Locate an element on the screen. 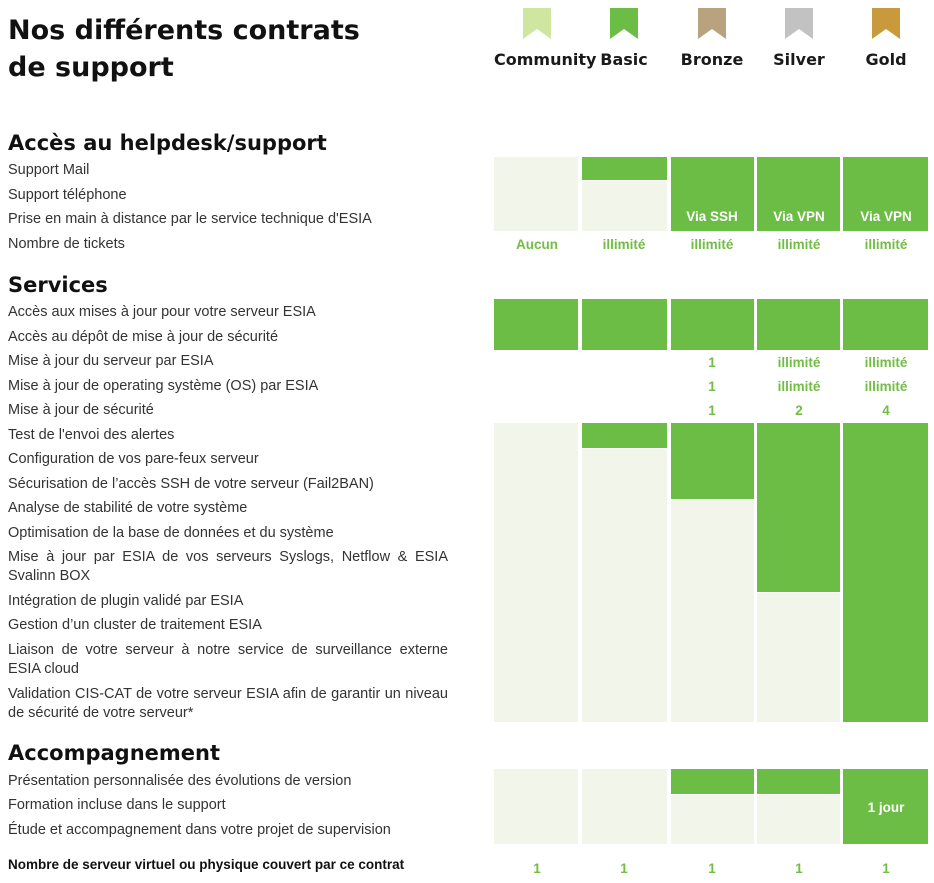  tickets-value-bronze: illimité is located at coordinates (712, 244).